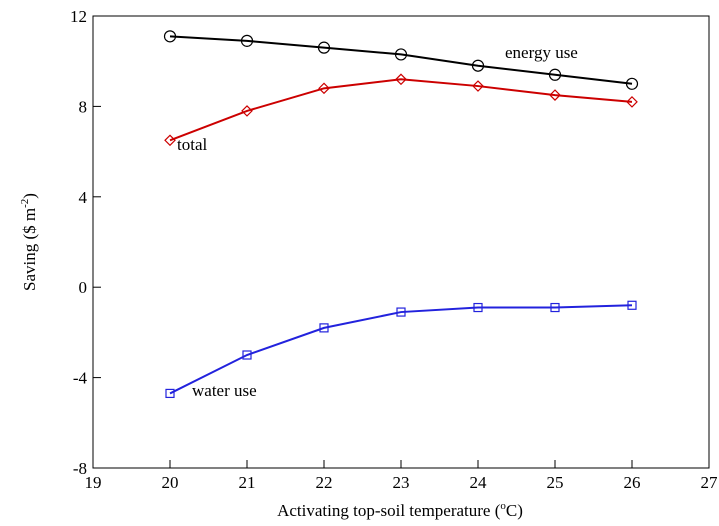 The width and height of the screenshot is (719, 526). I want to click on y-axis-label-text: Saving ($ m, so click(29, 249).